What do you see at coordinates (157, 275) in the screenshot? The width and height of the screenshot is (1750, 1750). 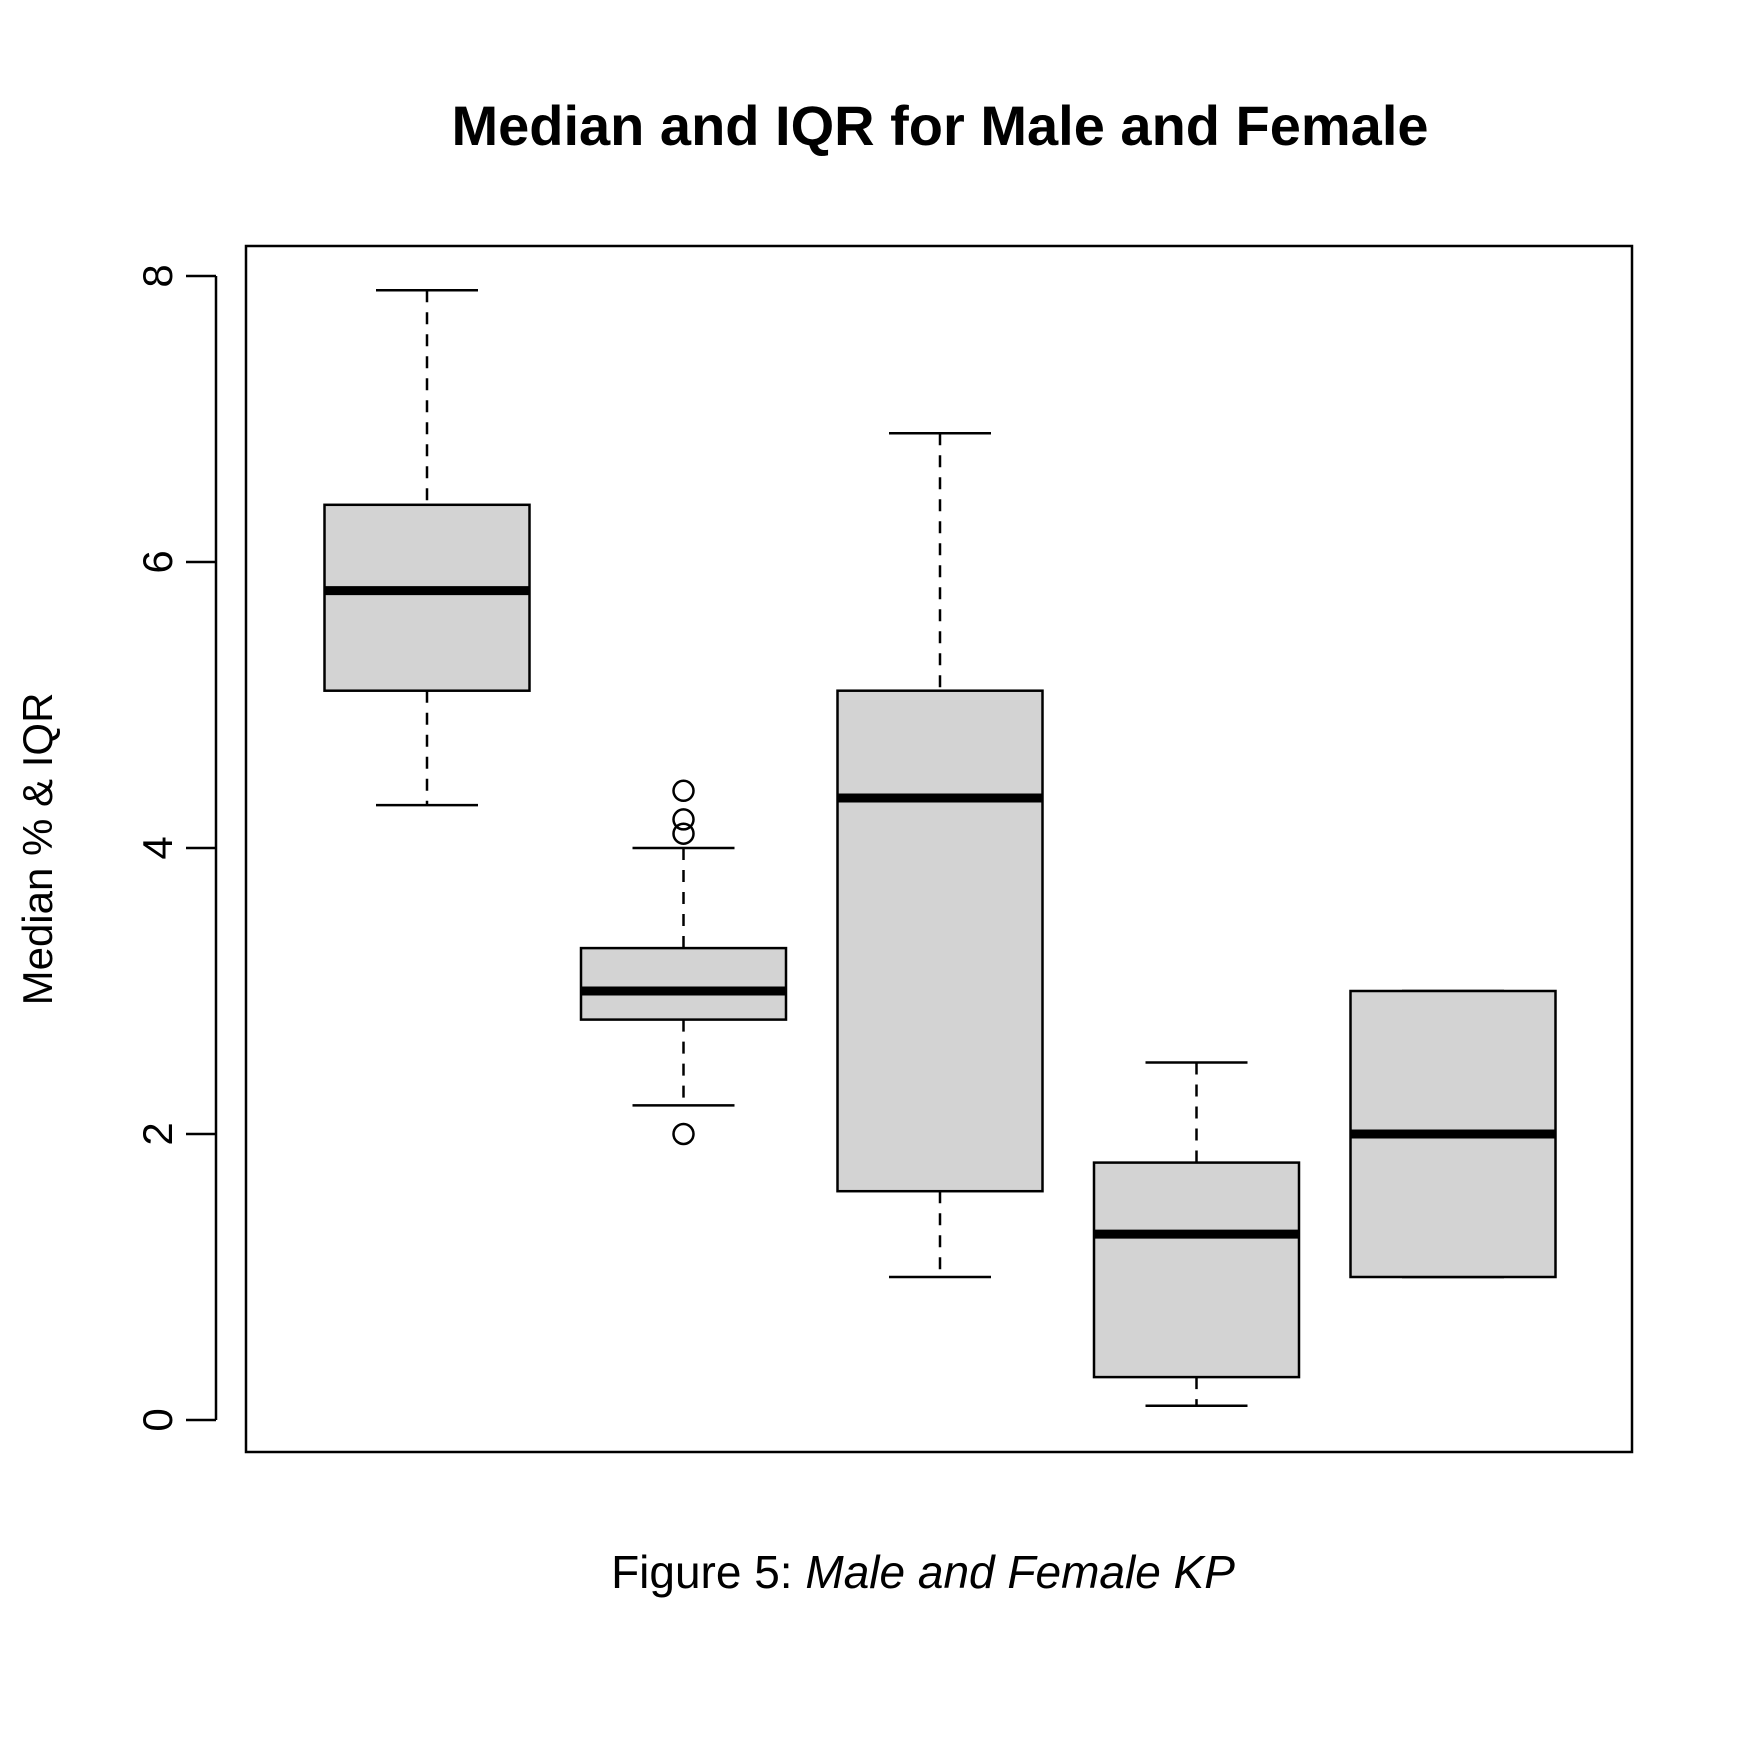 I see `y-tick-label: 8` at bounding box center [157, 275].